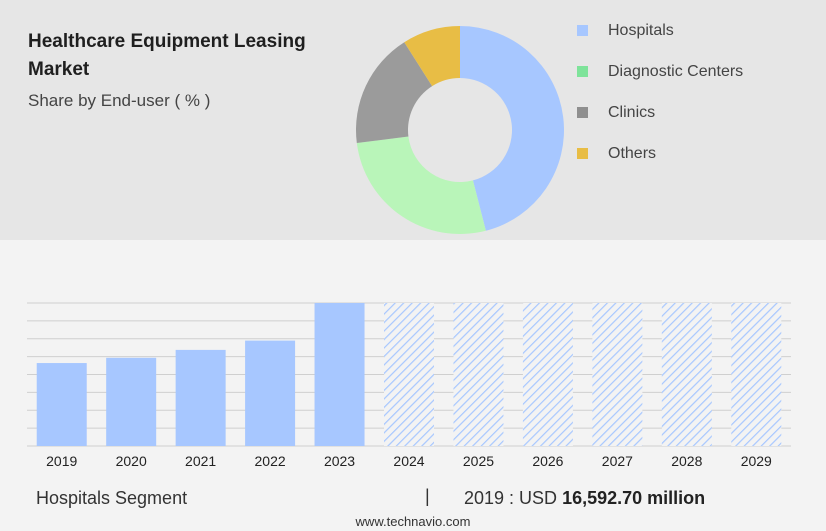 This screenshot has width=826, height=531. What do you see at coordinates (617, 374) in the screenshot?
I see `bar-2027` at bounding box center [617, 374].